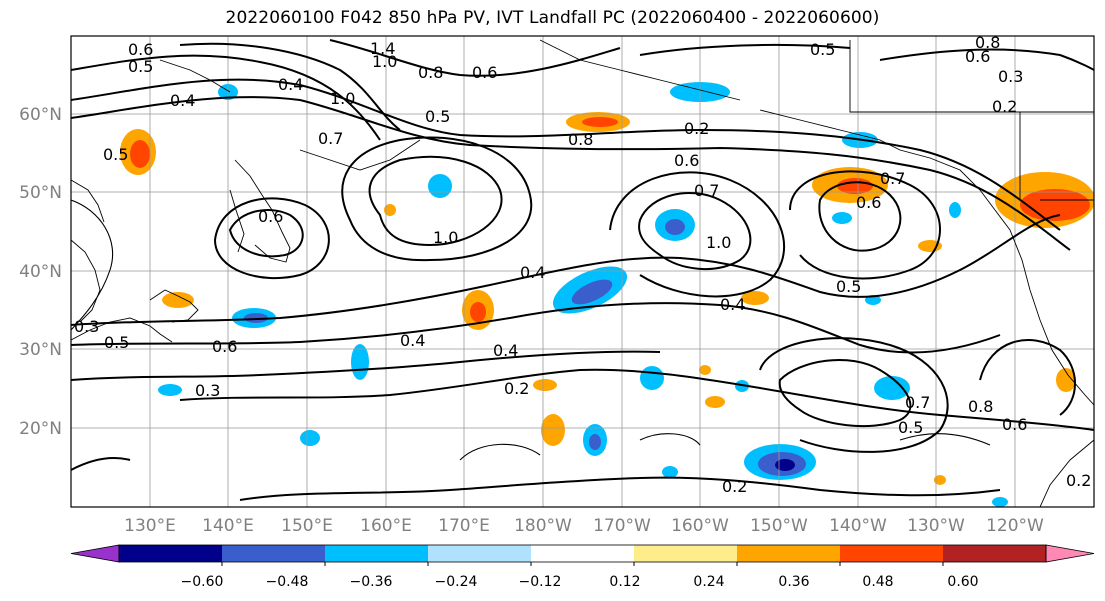  What do you see at coordinates (202, 582) in the screenshot?
I see `colorbar-tick-label: −0.60` at bounding box center [202, 582].